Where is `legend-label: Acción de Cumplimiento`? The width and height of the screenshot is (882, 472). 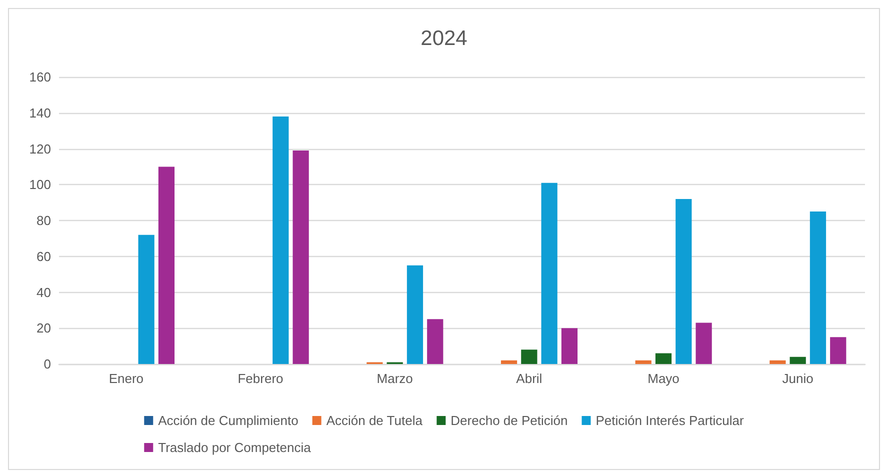
legend-label: Acción de Cumplimiento is located at coordinates (228, 420).